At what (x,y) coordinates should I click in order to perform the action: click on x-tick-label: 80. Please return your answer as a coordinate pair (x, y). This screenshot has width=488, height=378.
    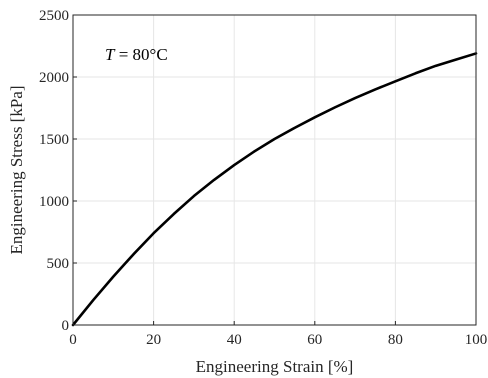
    Looking at the image, I should click on (395, 340).